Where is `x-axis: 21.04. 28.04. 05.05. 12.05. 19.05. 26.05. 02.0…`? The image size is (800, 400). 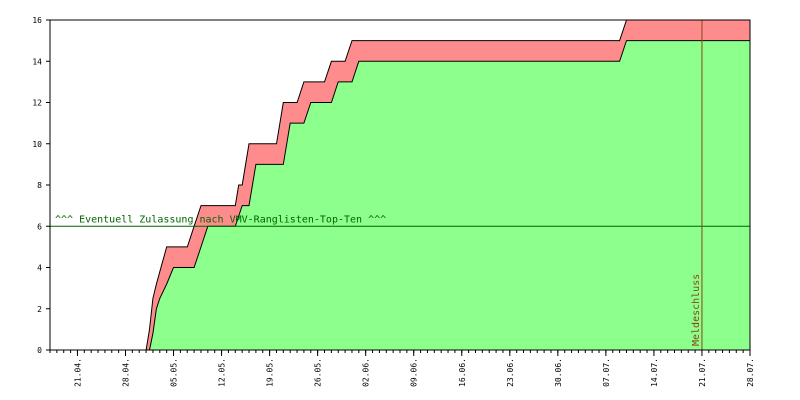 x-axis: 21.04. 28.04. 05.05. 12.05. 19.05. 26.05. 02.0… is located at coordinates (402, 368).